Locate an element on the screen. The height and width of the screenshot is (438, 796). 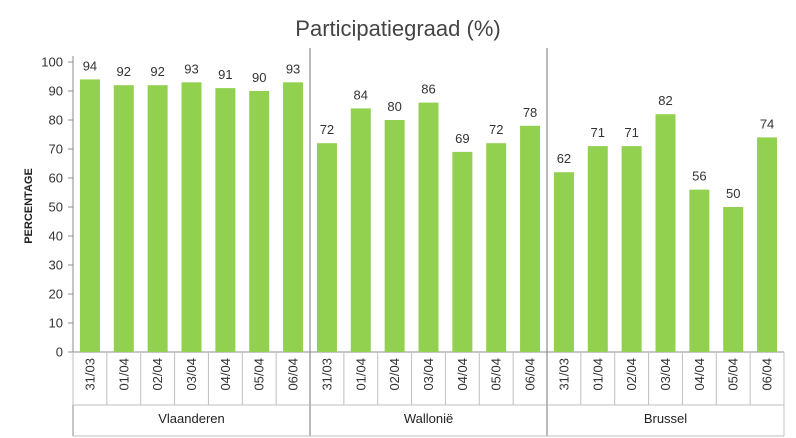
bar-value-label: 91 is located at coordinates (225, 74).